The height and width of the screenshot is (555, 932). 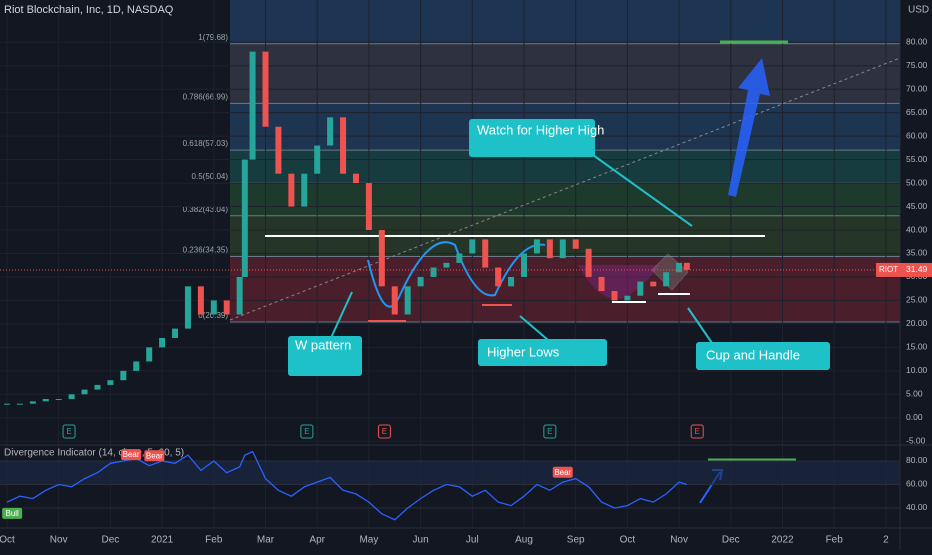 I want to click on y-tick-label: 25.00, so click(x=917, y=300).